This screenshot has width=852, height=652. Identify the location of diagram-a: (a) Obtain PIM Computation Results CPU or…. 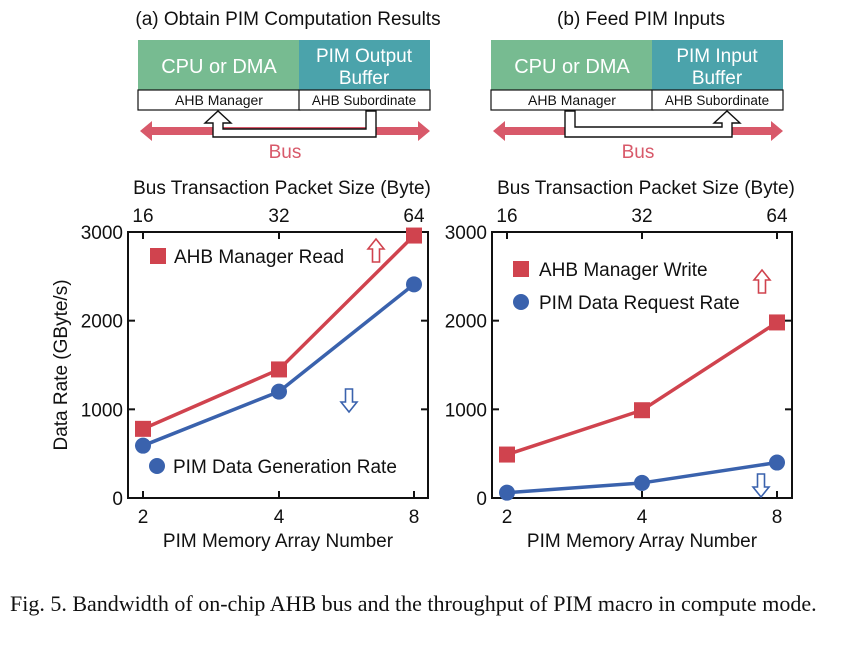
(287, 86).